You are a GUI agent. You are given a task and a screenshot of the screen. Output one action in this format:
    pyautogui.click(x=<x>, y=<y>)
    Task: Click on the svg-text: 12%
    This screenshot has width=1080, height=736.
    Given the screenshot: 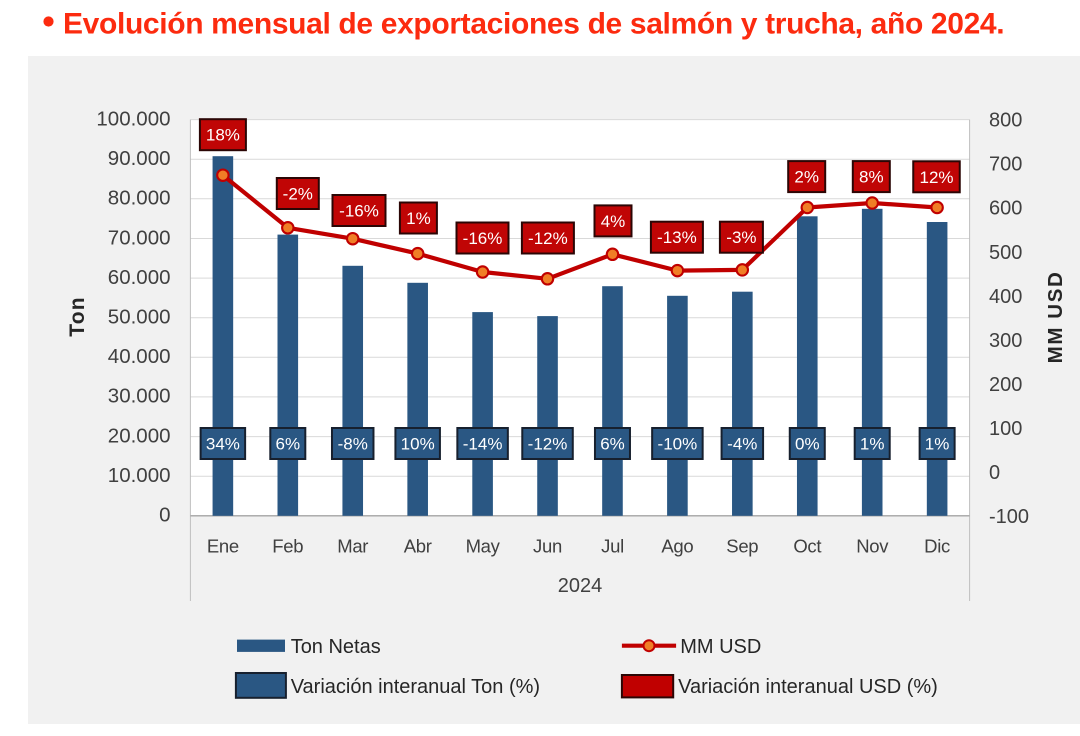 What is the action you would take?
    pyautogui.click(x=936, y=177)
    